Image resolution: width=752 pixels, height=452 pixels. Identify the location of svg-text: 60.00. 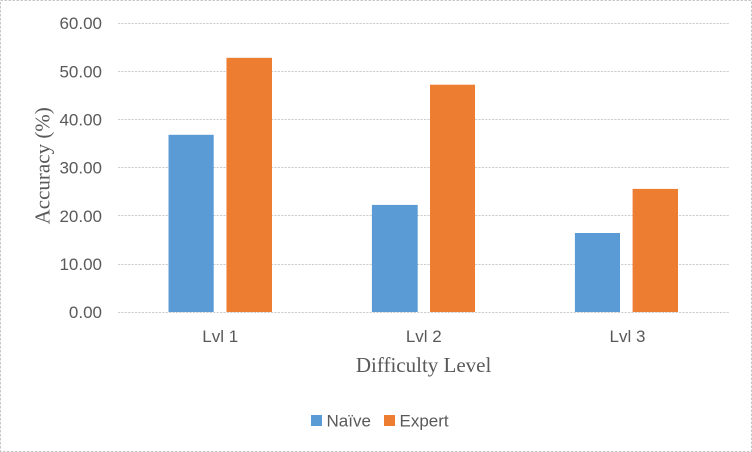
(80, 23).